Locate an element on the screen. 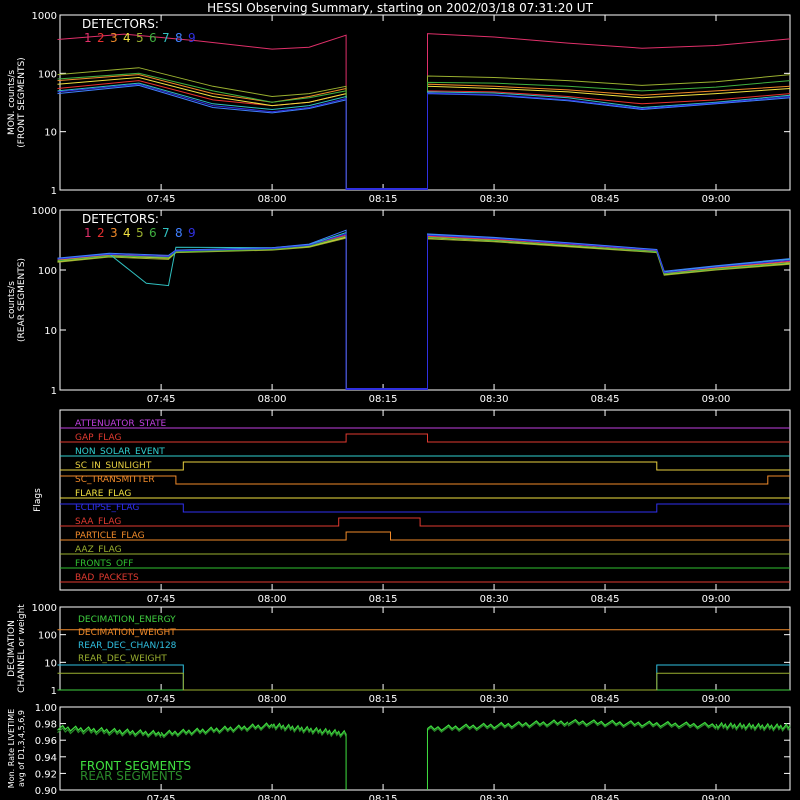 This screenshot has height=800, width=800. front-series-d6 is located at coordinates (424, 131).